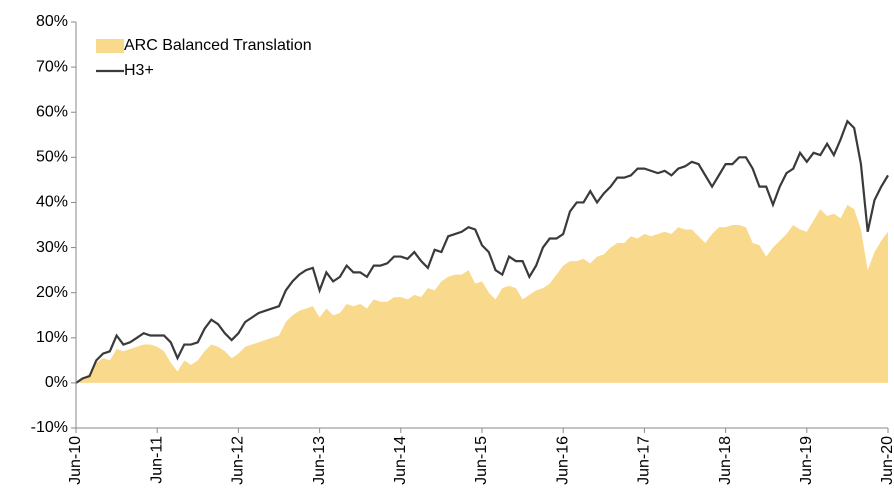 The height and width of the screenshot is (501, 894). Describe the element at coordinates (806, 460) in the screenshot. I see `x-tick-label: Jun-19` at that location.